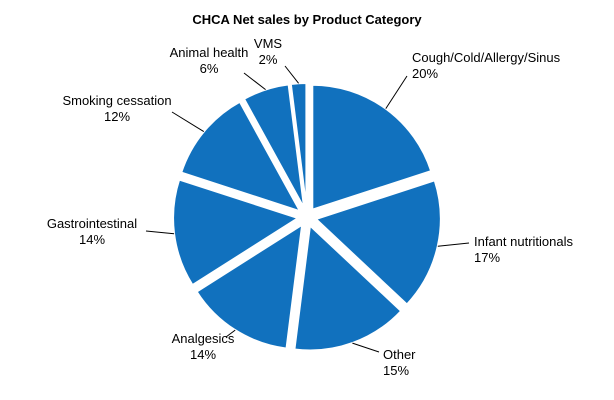  Describe the element at coordinates (92, 239) in the screenshot. I see `slice-value-gastrointestinal: 14%` at that location.